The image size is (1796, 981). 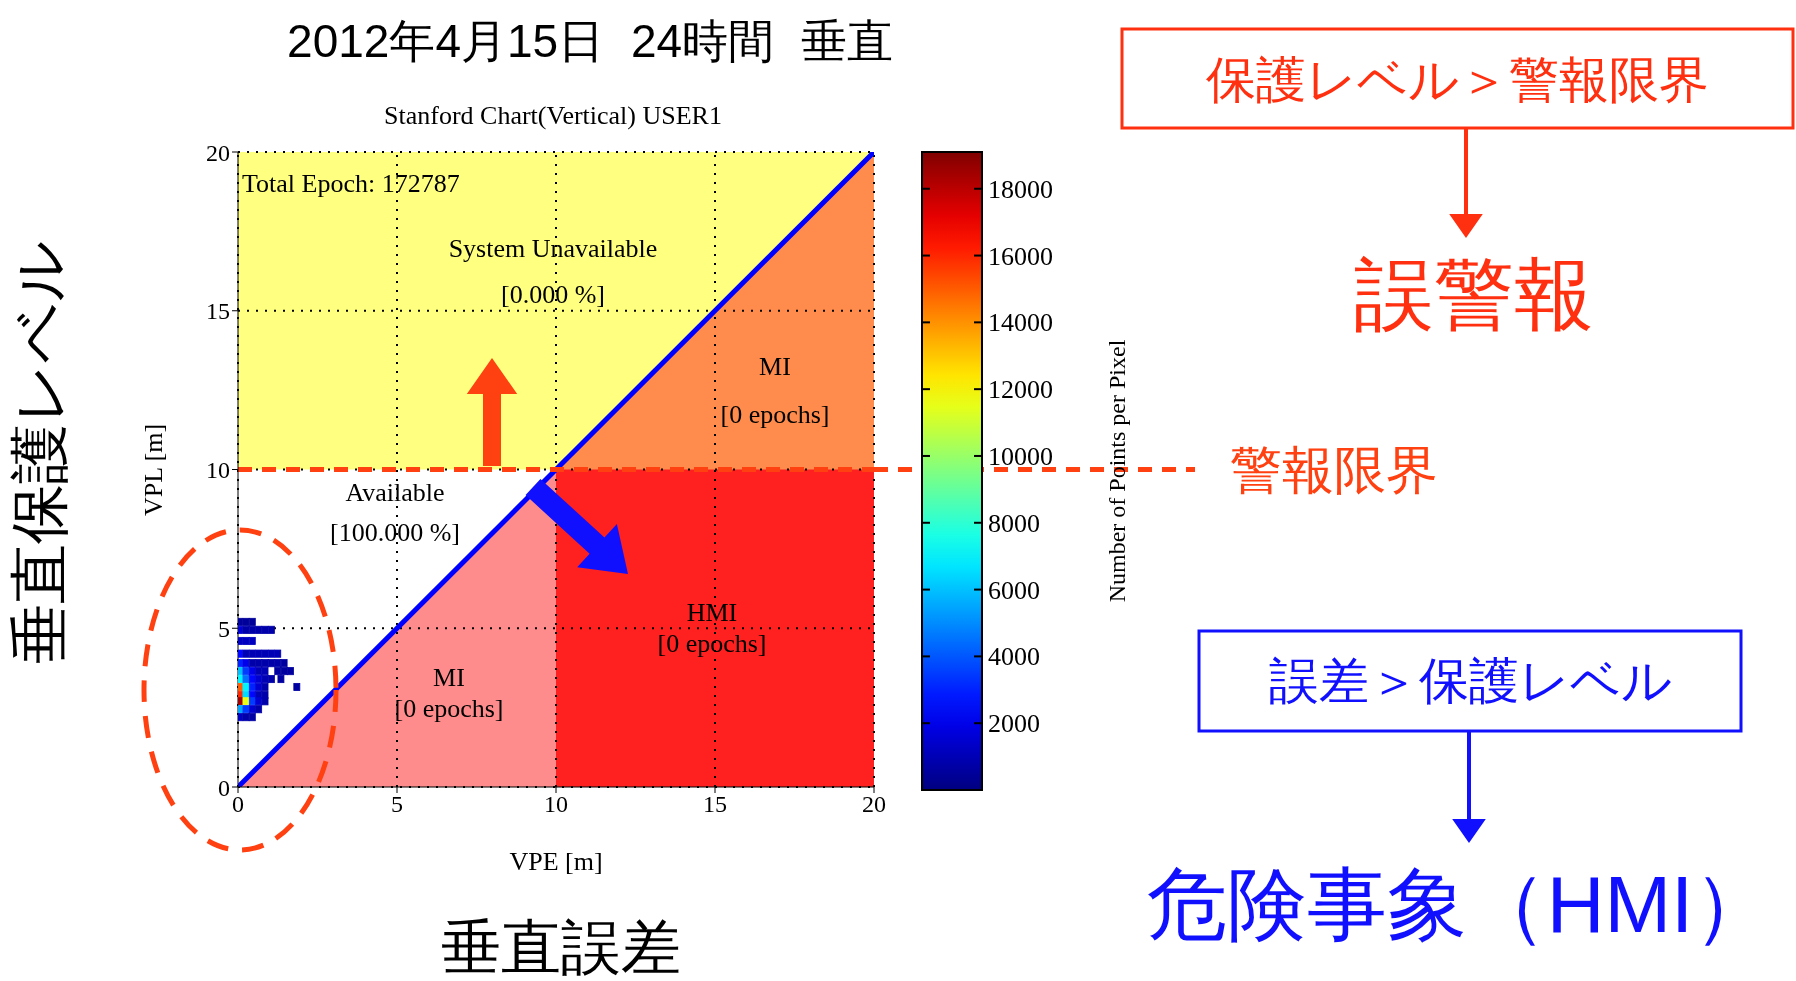 What do you see at coordinates (1117, 471) in the screenshot?
I see `color-bar-title: Number of Points per Pixel` at bounding box center [1117, 471].